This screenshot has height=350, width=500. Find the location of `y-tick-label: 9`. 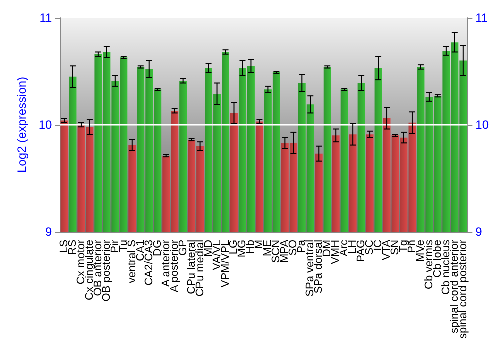

y-tick-label: 9 is located at coordinates (49, 231).